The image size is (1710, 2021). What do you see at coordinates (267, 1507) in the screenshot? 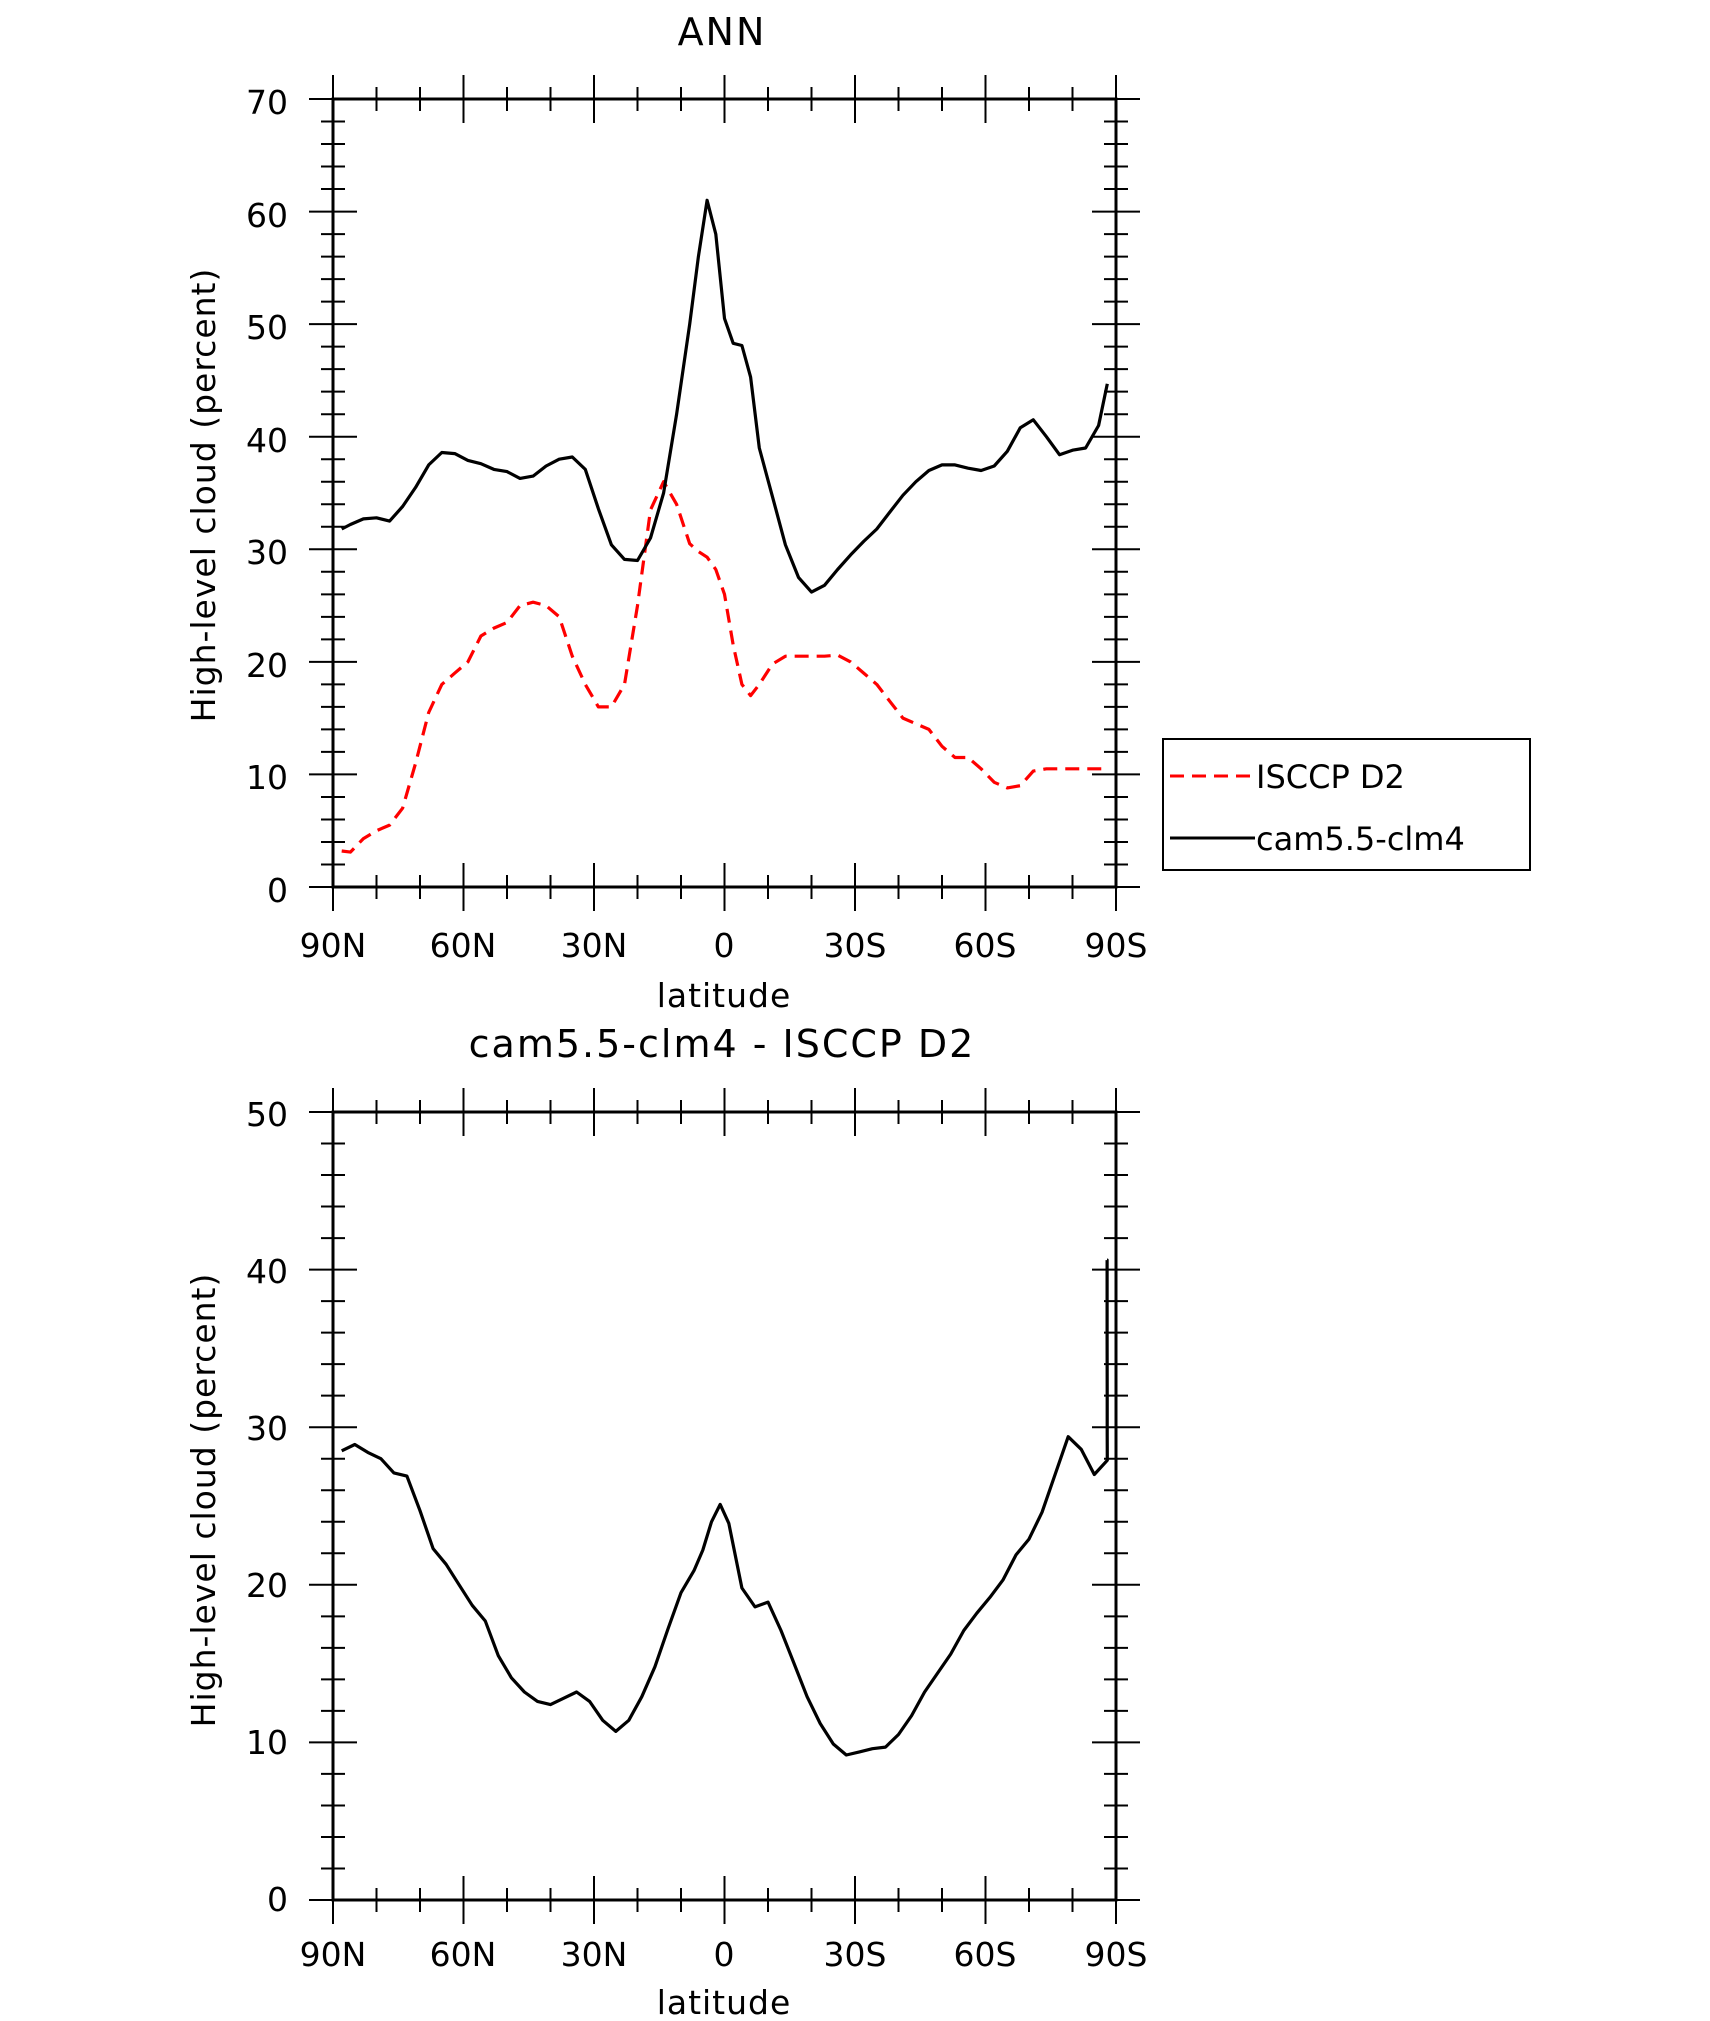
I see `panel2-y-tick-labels: 0 10 20 30 40 50` at bounding box center [267, 1507].